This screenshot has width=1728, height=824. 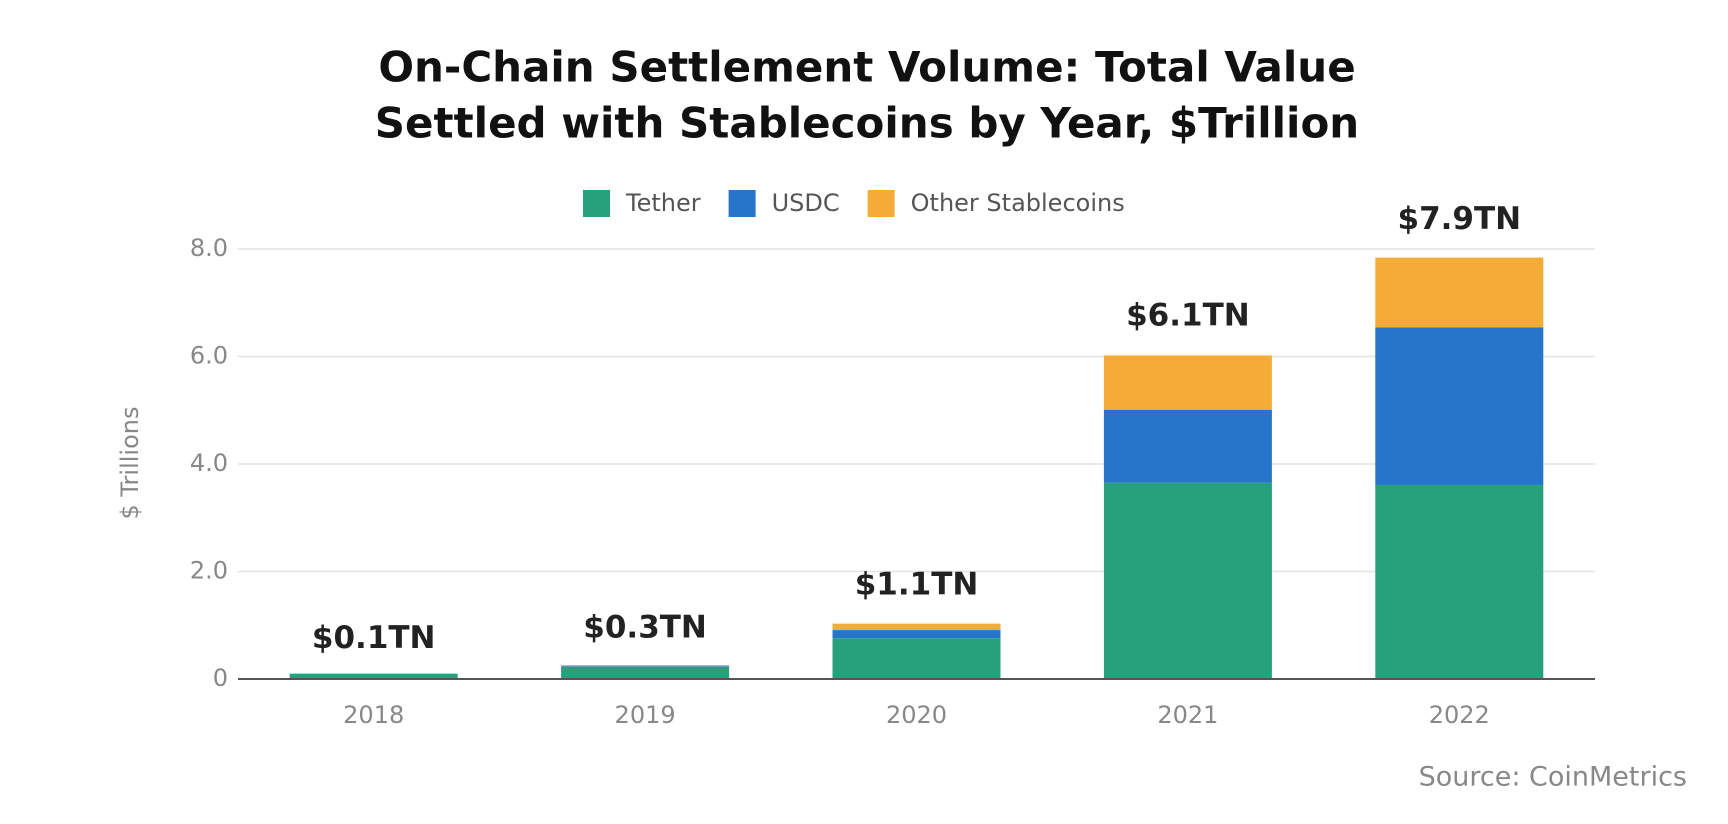 I want to click on legend-label: Tether, so click(x=663, y=203).